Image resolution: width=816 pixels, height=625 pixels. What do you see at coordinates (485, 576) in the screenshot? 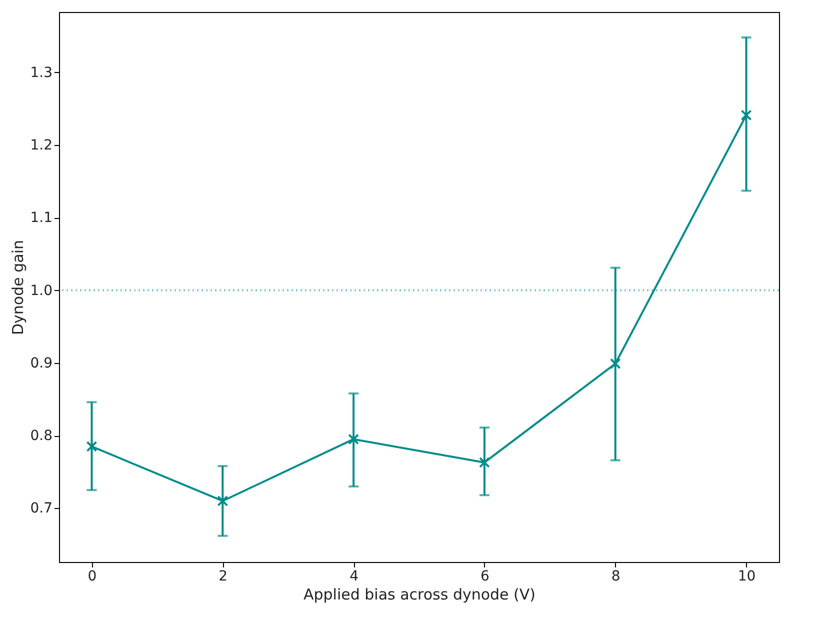
I see `x-tick-label: 6` at bounding box center [485, 576].